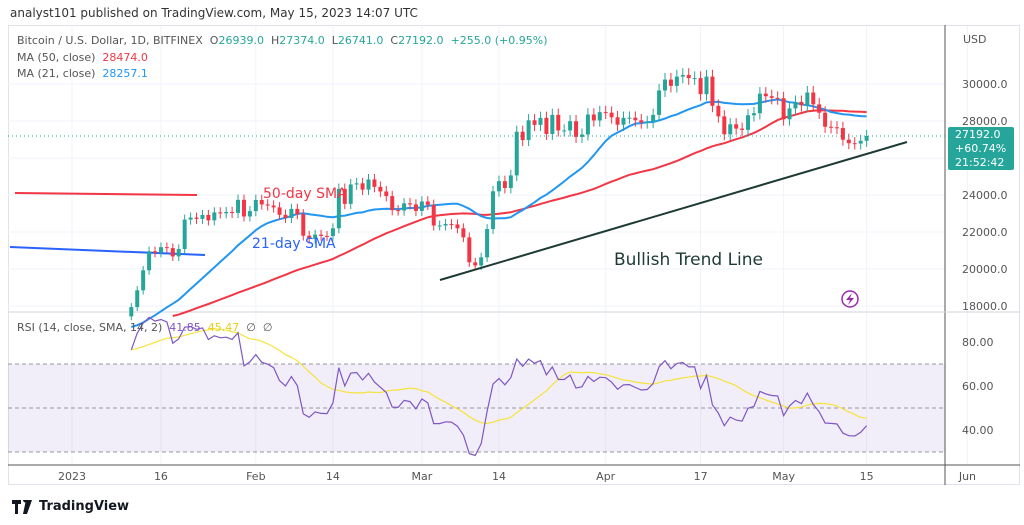 The image size is (1024, 525). Describe the element at coordinates (161, 476) in the screenshot. I see `time-tick-label: 16` at that location.